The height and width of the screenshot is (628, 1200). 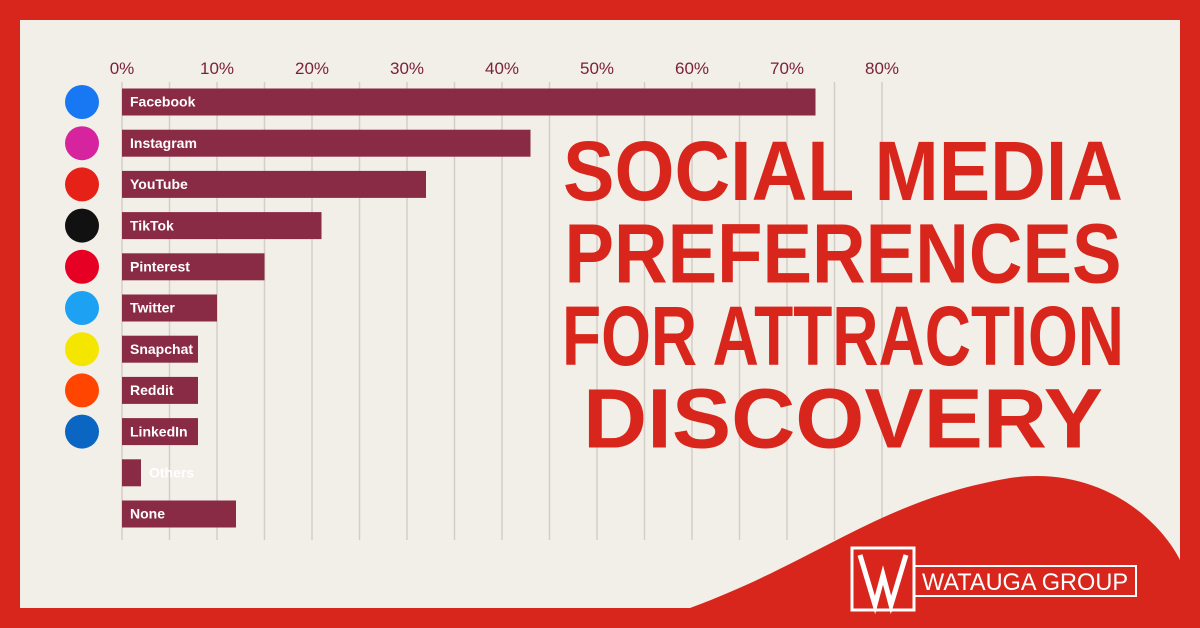 I want to click on category-label: TikTok, so click(x=152, y=225).